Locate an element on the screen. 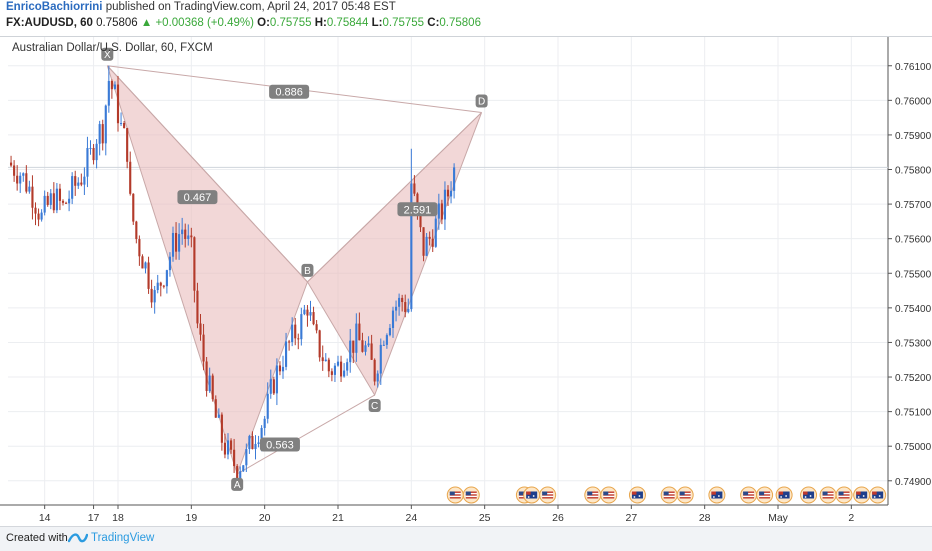  pattern-line is located at coordinates (394, 197).